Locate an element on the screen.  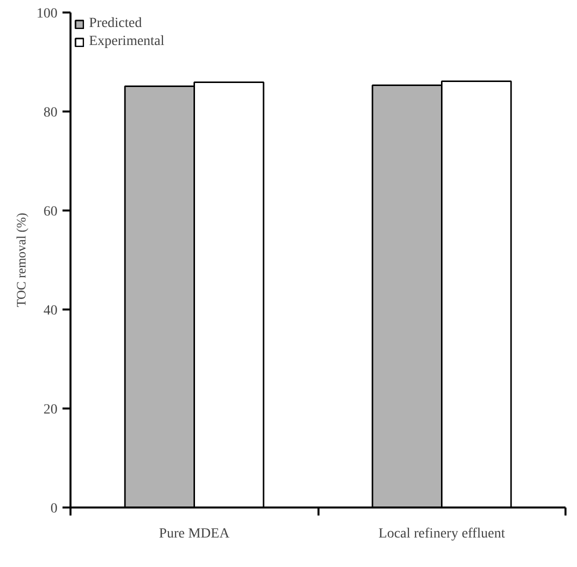
legend-label: Predicted is located at coordinates (115, 24).